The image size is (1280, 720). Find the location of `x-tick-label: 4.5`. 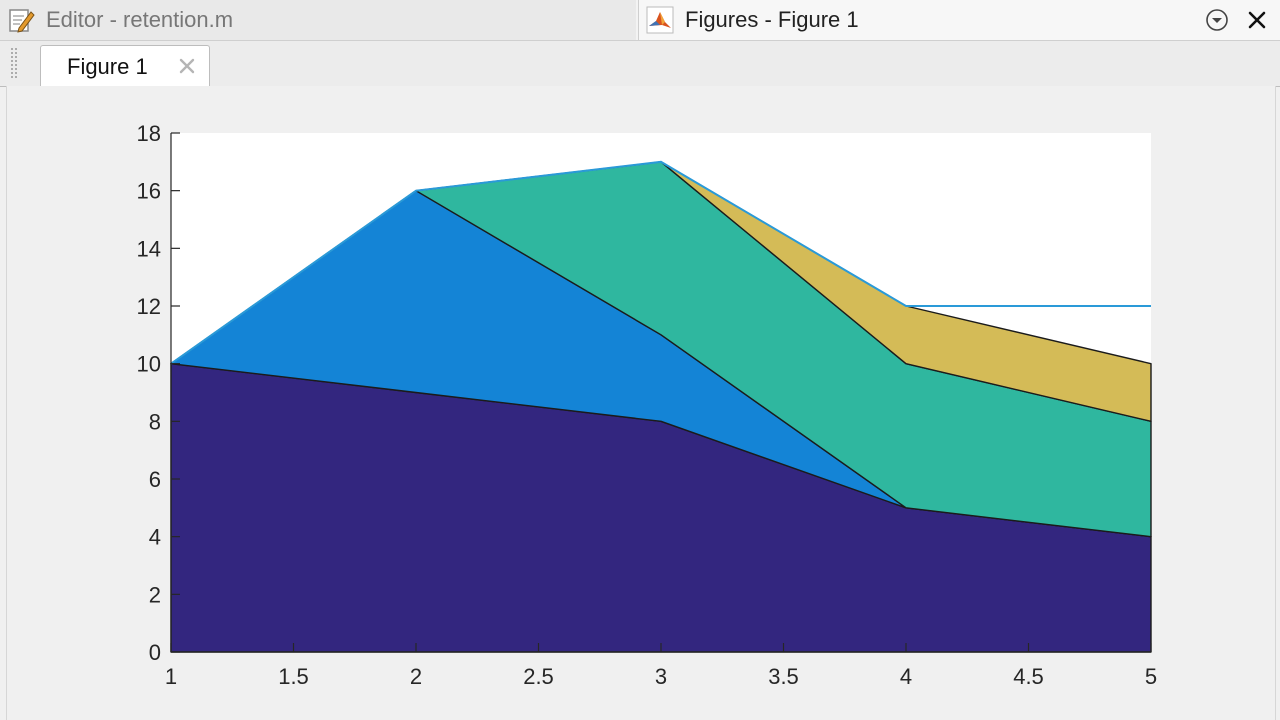

x-tick-label: 4.5 is located at coordinates (1028, 676).